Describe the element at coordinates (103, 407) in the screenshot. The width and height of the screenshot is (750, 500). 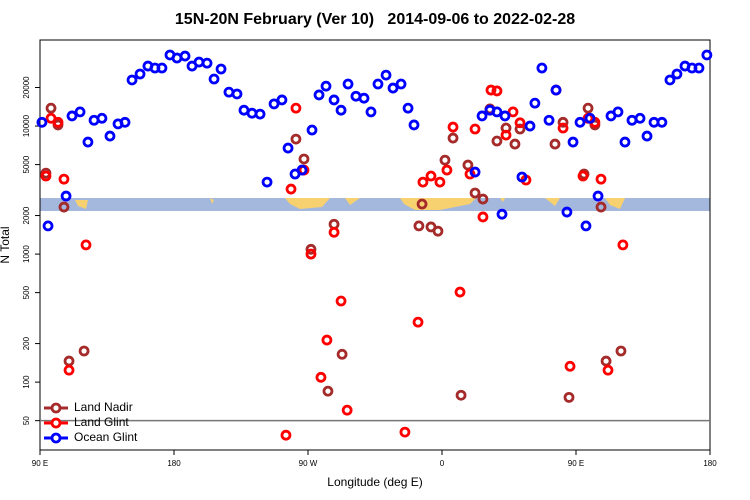
I see `legend-label: Land Nadir` at that location.